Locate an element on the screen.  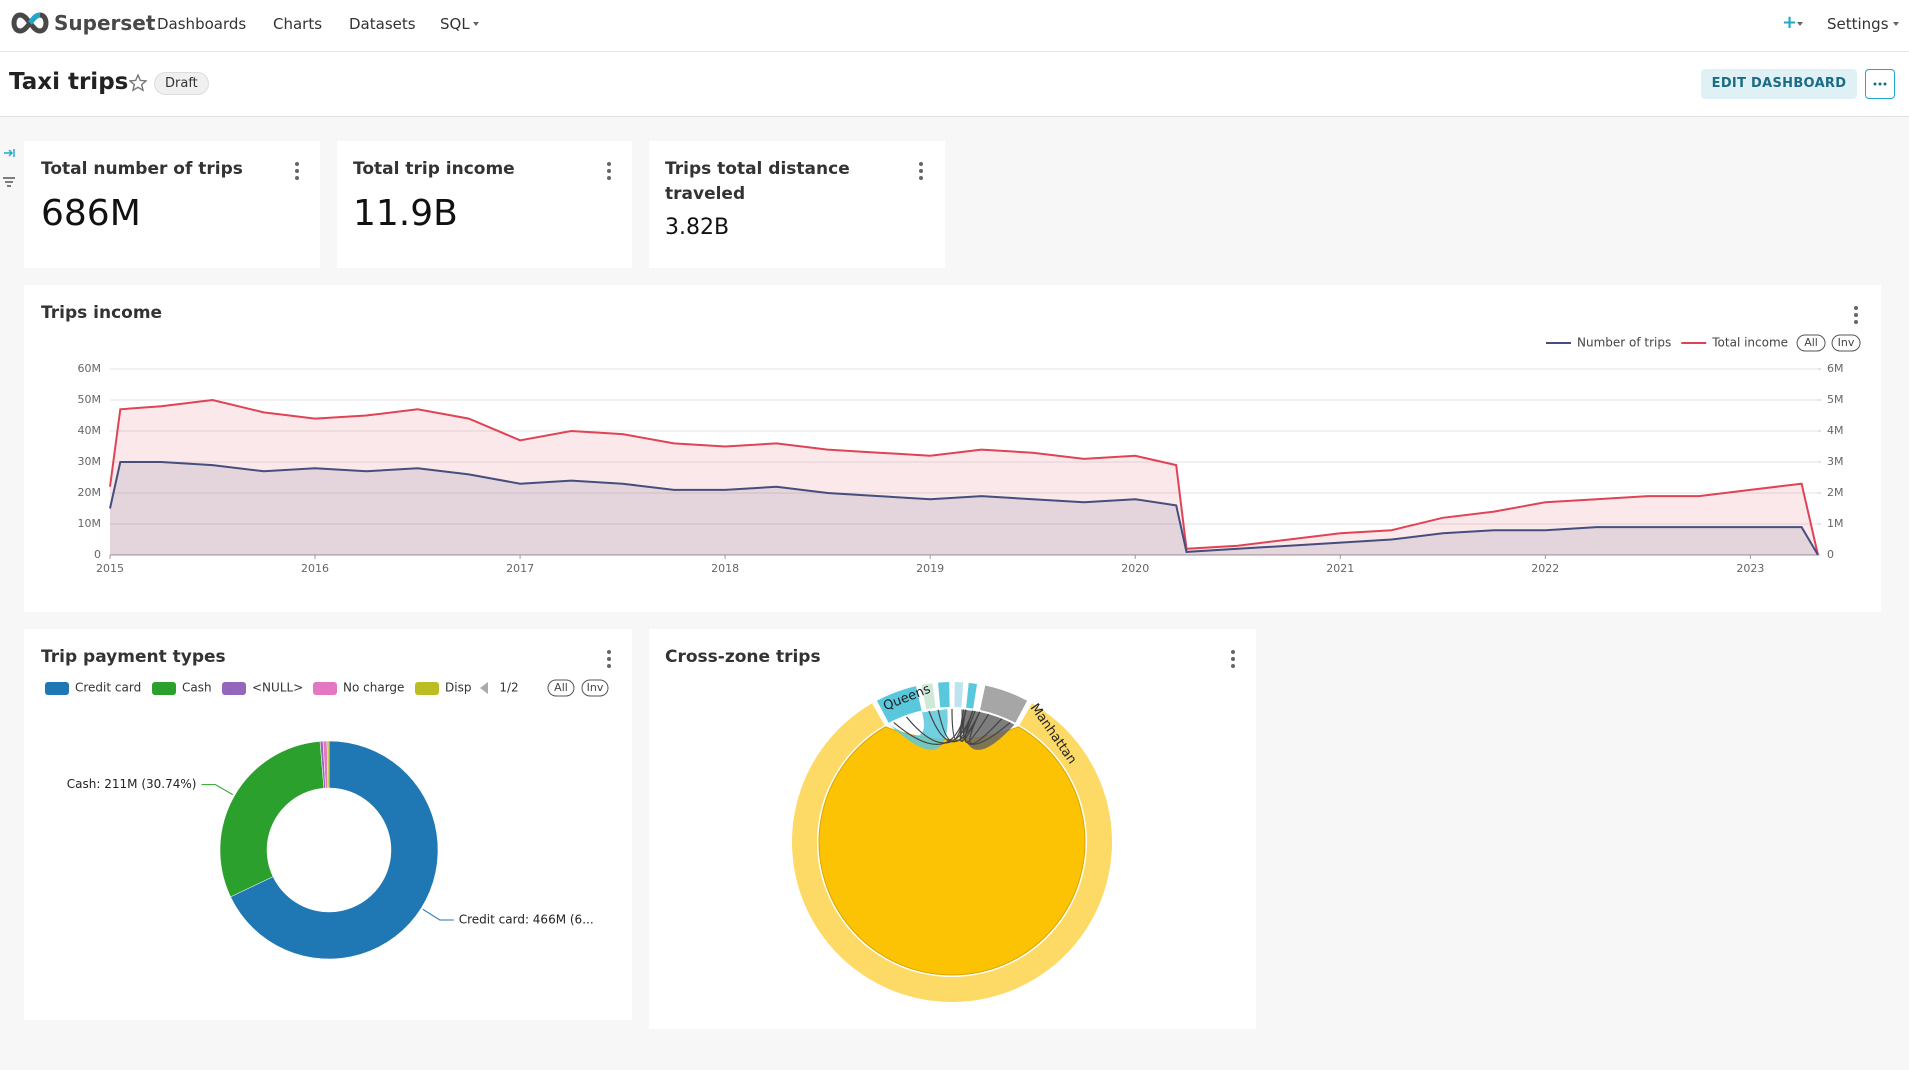
x-tick-label: 2021 is located at coordinates (1340, 568).